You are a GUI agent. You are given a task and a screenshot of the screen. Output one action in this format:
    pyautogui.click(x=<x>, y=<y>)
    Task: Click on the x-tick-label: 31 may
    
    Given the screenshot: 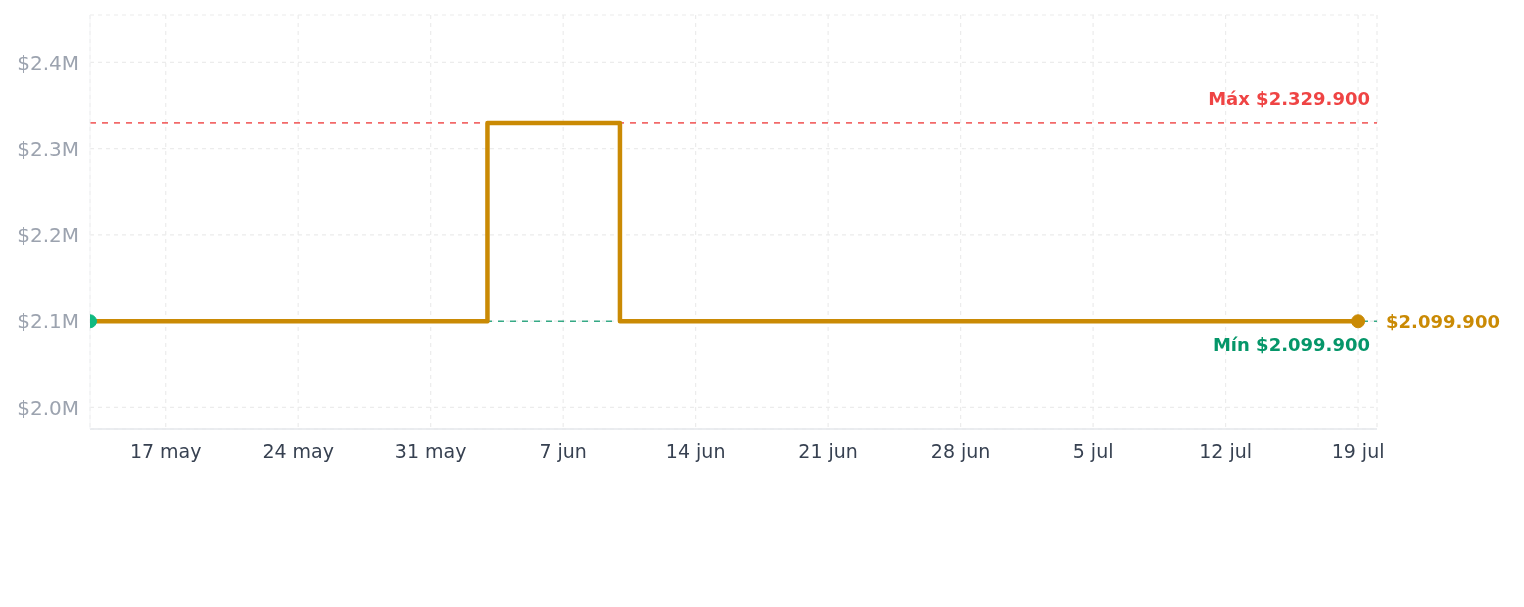 What is the action you would take?
    pyautogui.click(x=430, y=451)
    